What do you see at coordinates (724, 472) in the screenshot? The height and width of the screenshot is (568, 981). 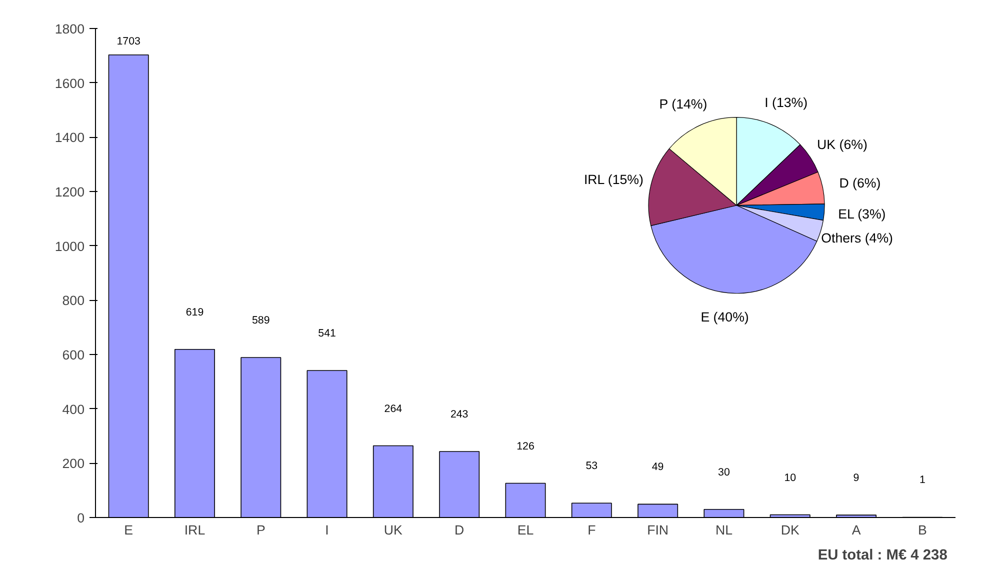 I see `data-label: 30` at bounding box center [724, 472].